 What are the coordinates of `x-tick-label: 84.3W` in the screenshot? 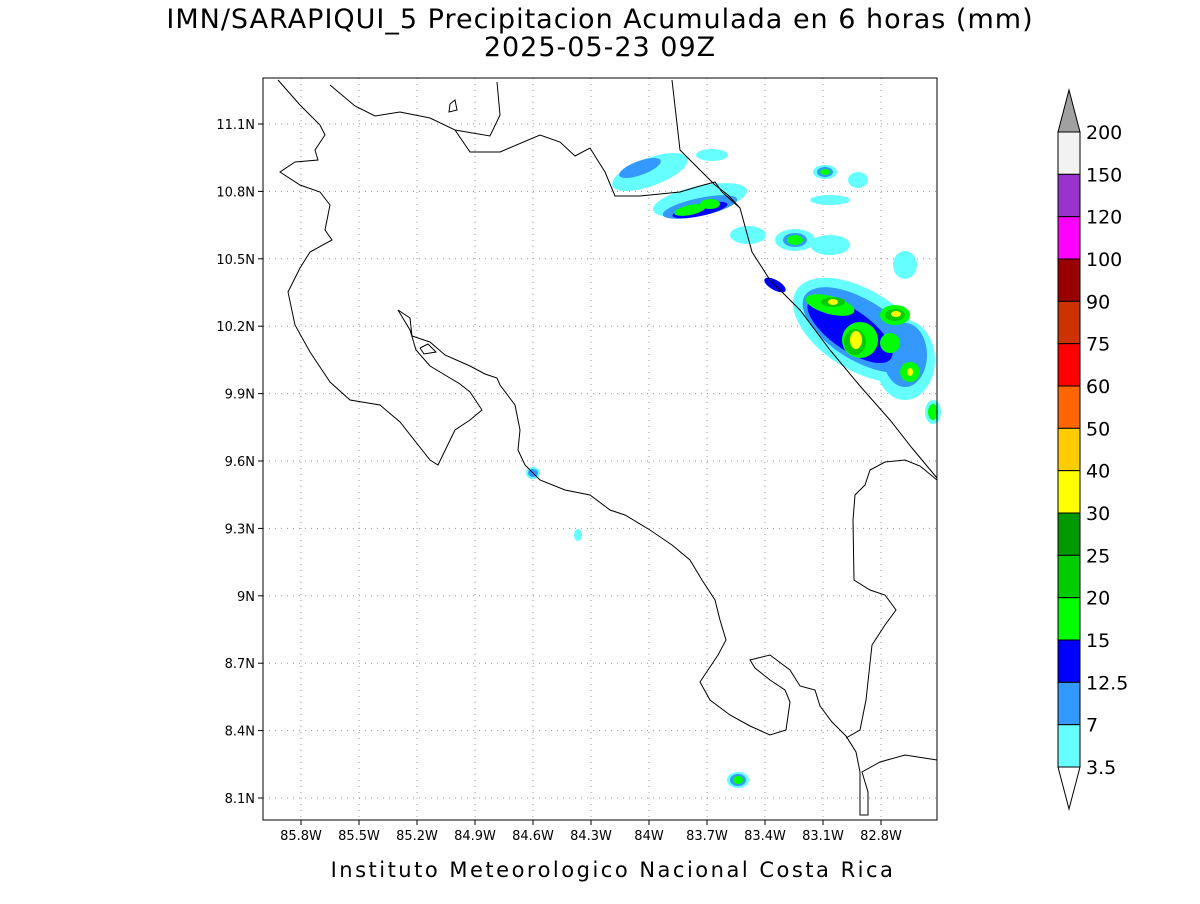 It's located at (591, 836).